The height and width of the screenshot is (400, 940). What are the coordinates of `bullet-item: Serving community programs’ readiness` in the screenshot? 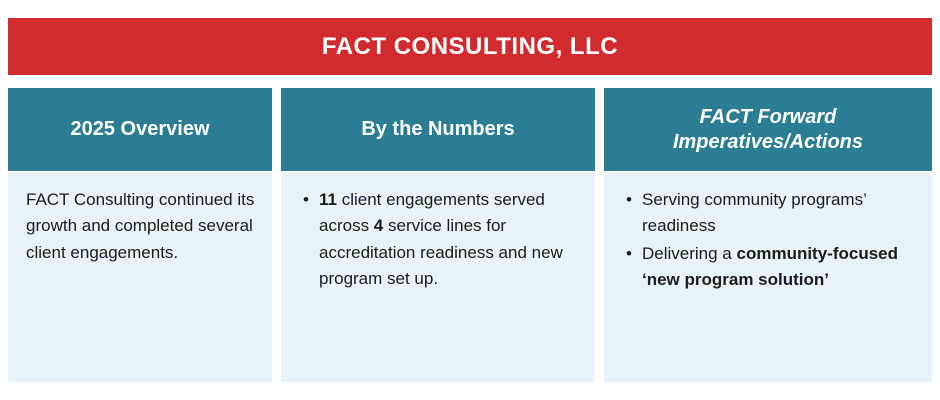 It's located at (771, 213).